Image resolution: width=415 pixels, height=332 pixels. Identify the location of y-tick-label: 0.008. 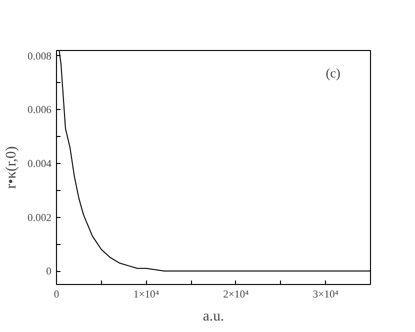
(40, 56).